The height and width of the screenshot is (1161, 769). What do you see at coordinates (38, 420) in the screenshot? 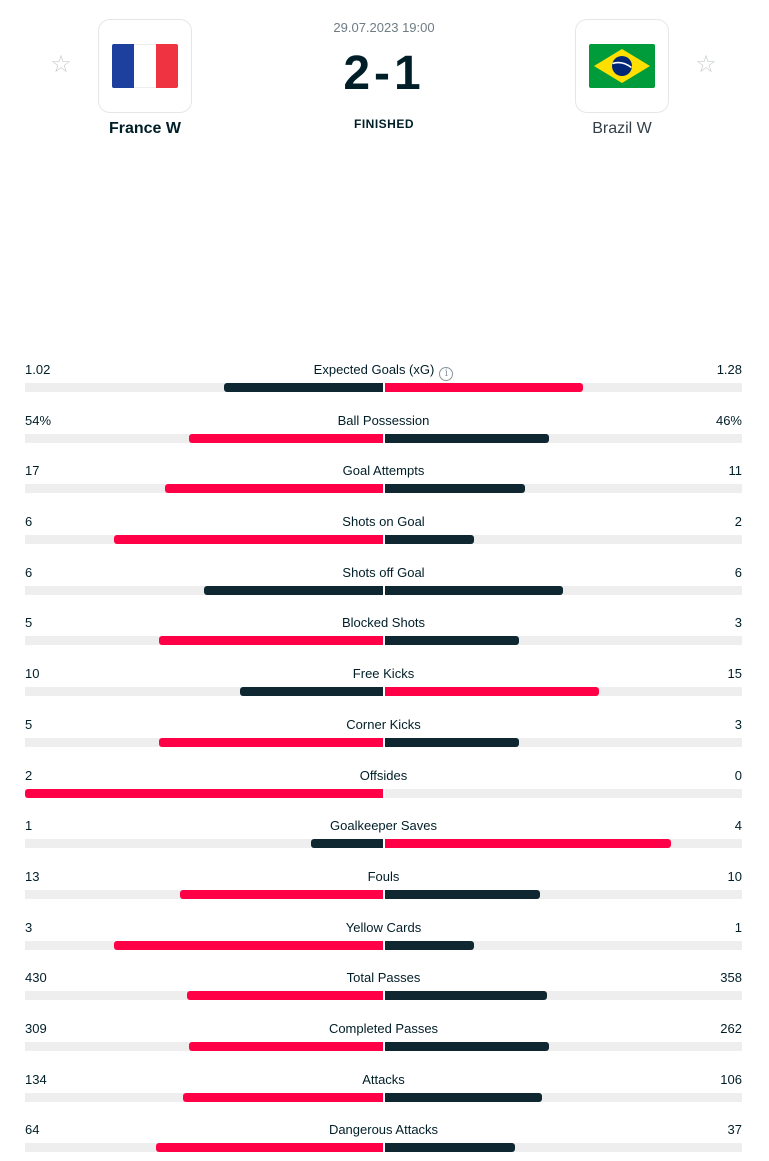
I see `stat-home-value: 54%` at bounding box center [38, 420].